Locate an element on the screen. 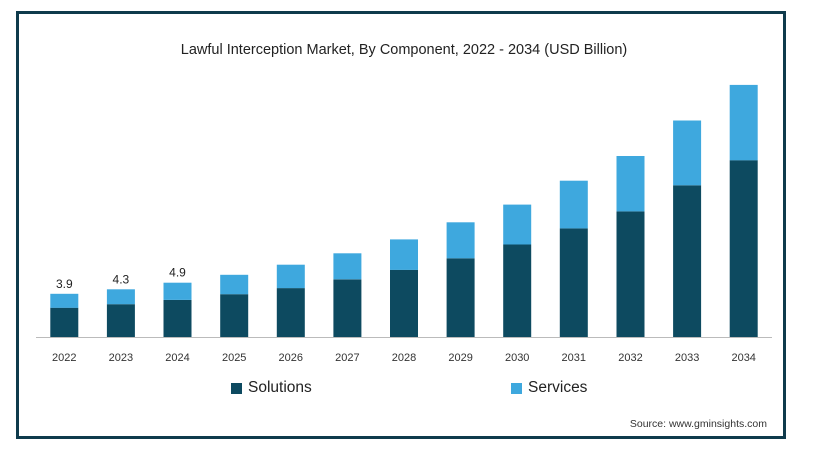  bar-solutions-2030 is located at coordinates (517, 290).